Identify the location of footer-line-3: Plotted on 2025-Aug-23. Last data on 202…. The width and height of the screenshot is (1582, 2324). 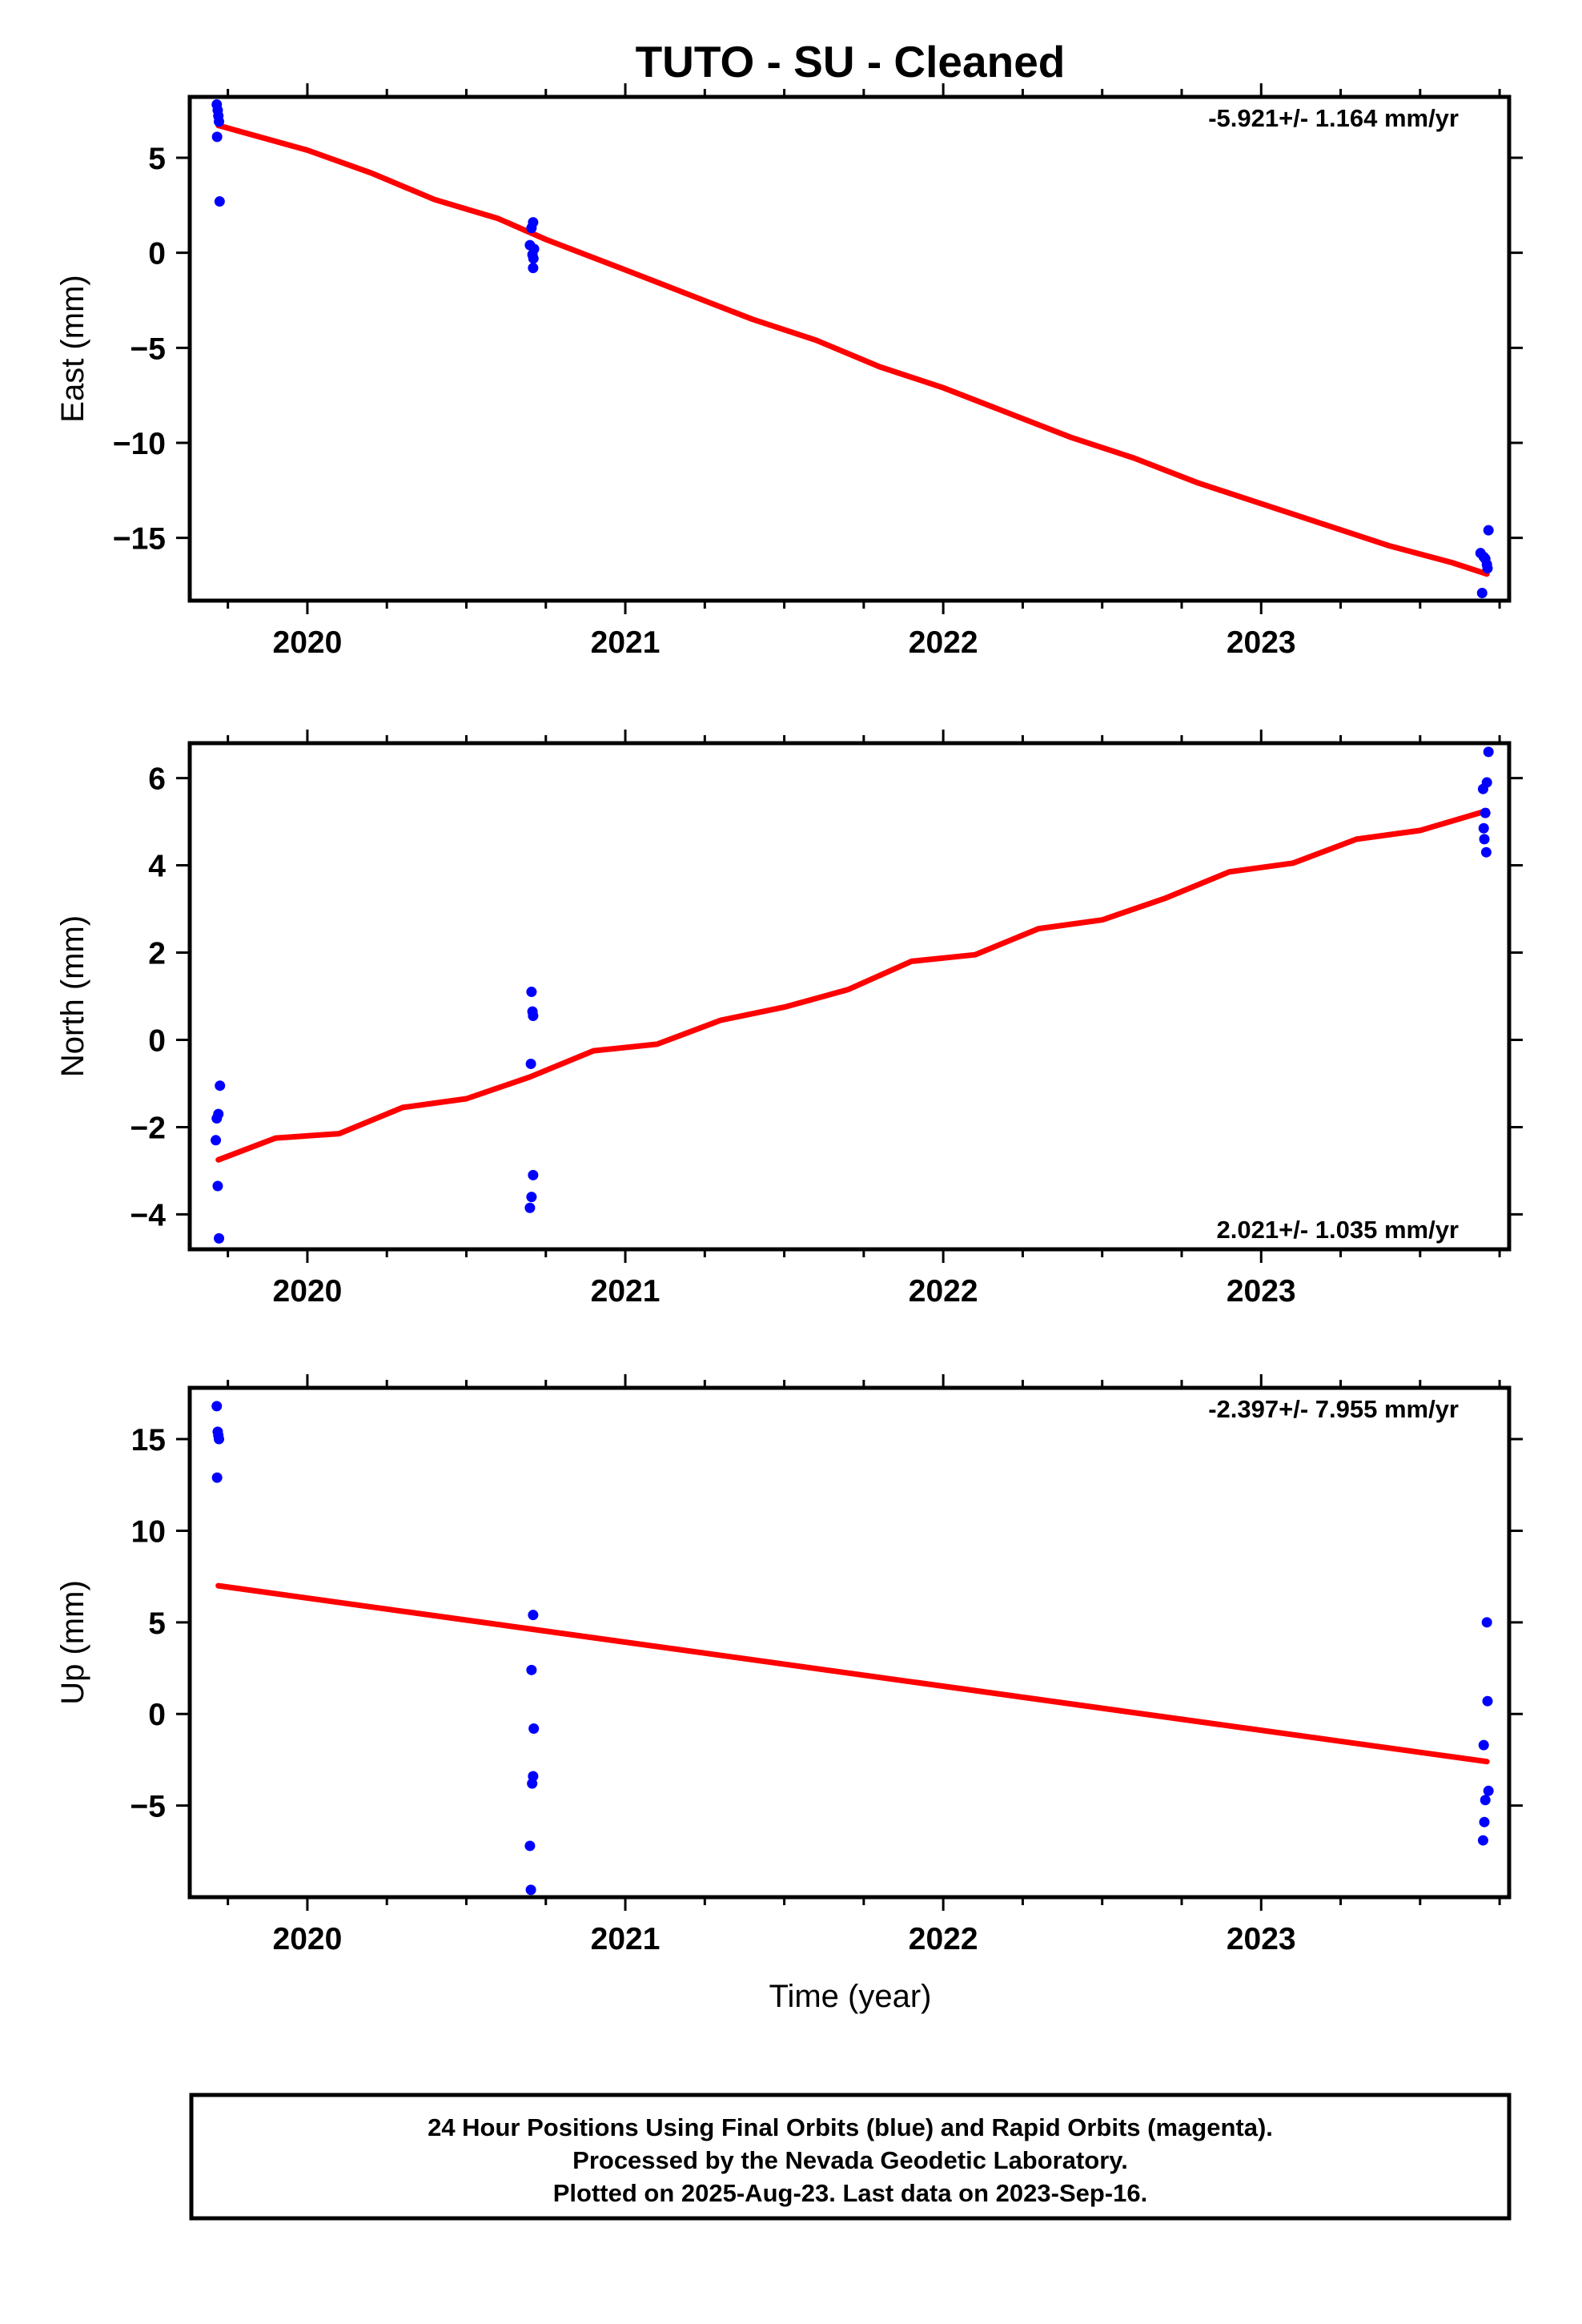
(850, 2193).